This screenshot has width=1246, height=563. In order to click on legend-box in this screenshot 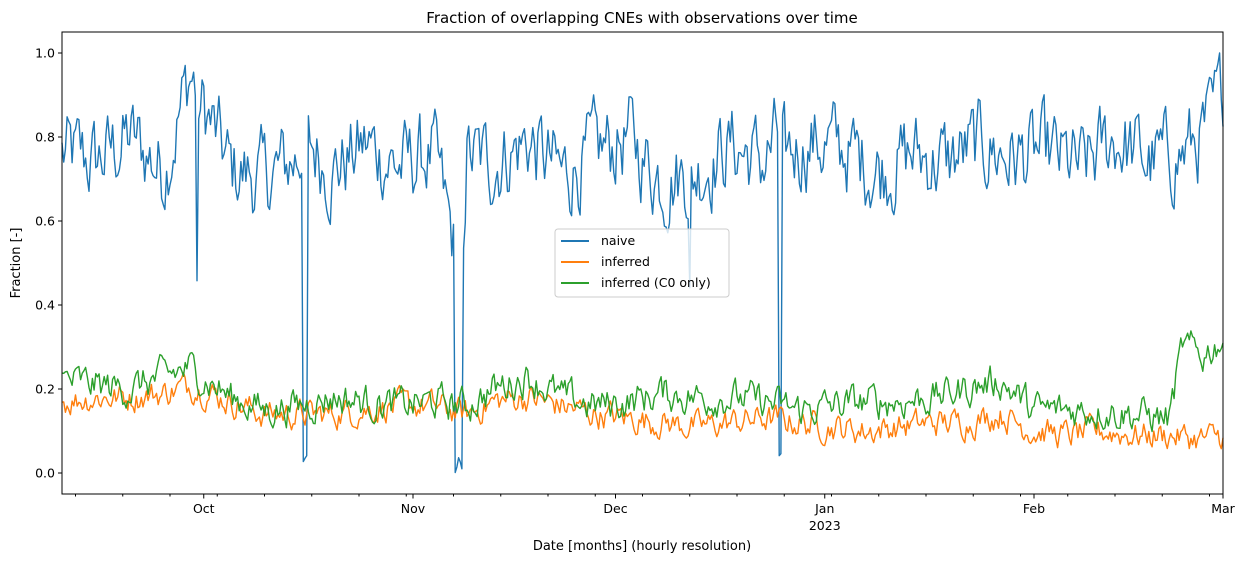, I will do `click(642, 263)`.